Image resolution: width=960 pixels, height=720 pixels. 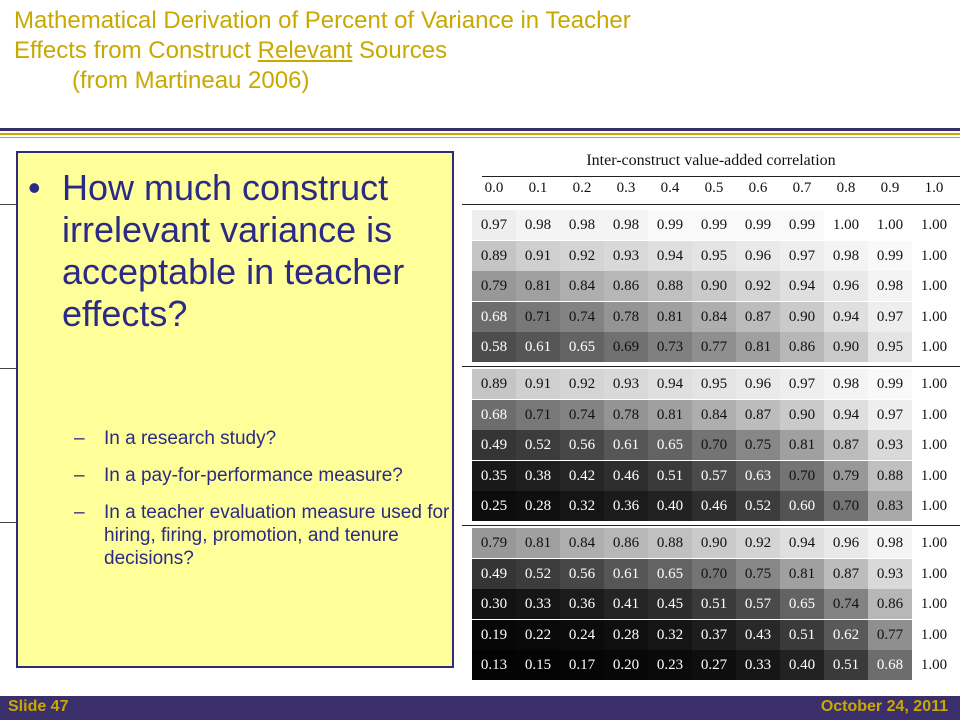 What do you see at coordinates (582, 188) in the screenshot?
I see `table-column-header: 0.2` at bounding box center [582, 188].